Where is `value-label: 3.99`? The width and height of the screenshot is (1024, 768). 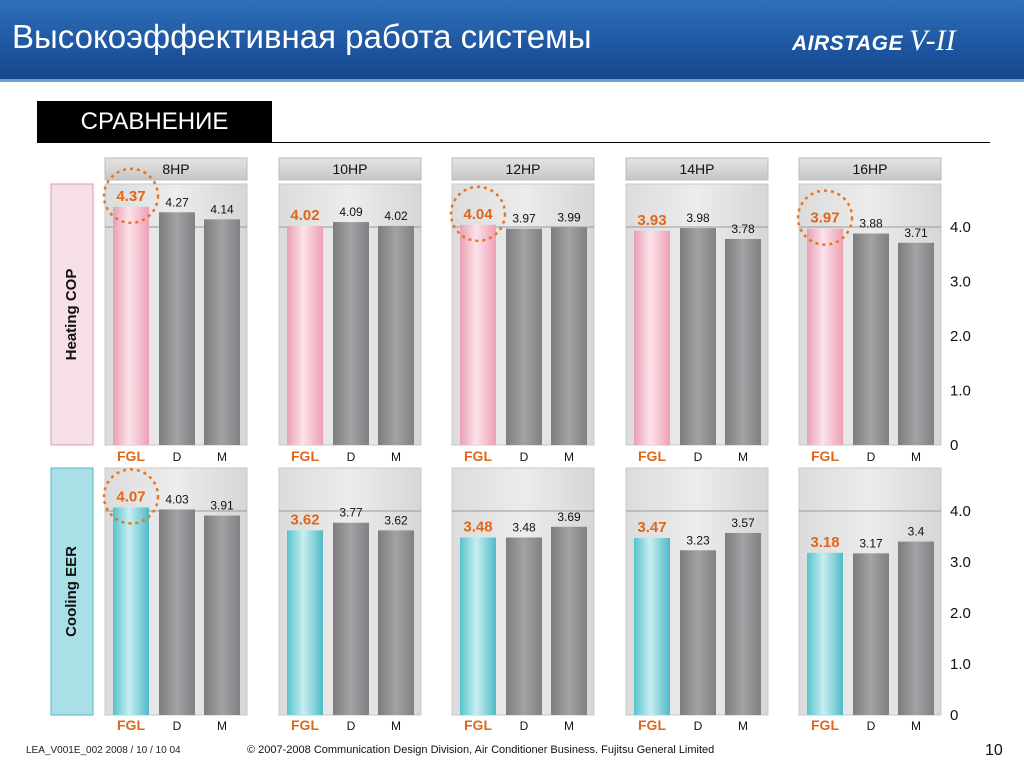
value-label: 3.99 is located at coordinates (569, 218).